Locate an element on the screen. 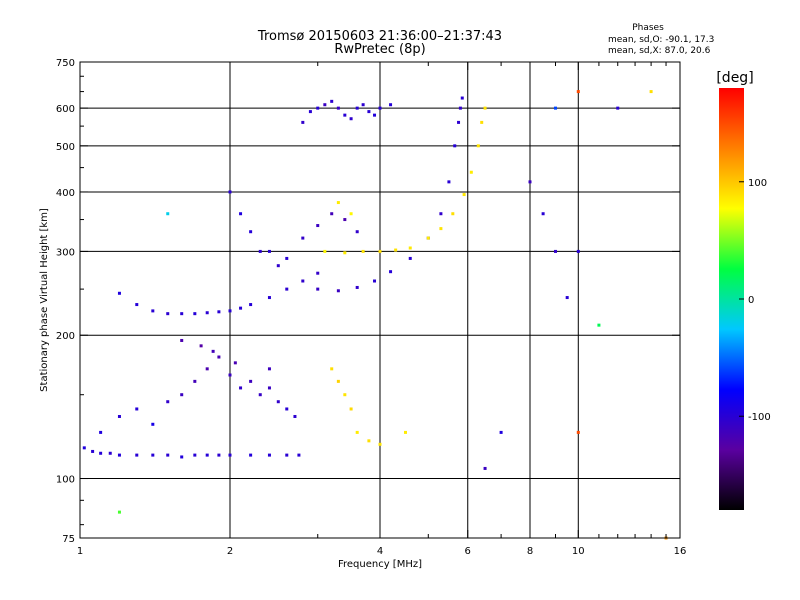 The image size is (800, 600). y-tick-label-1: 100 is located at coordinates (65, 480).